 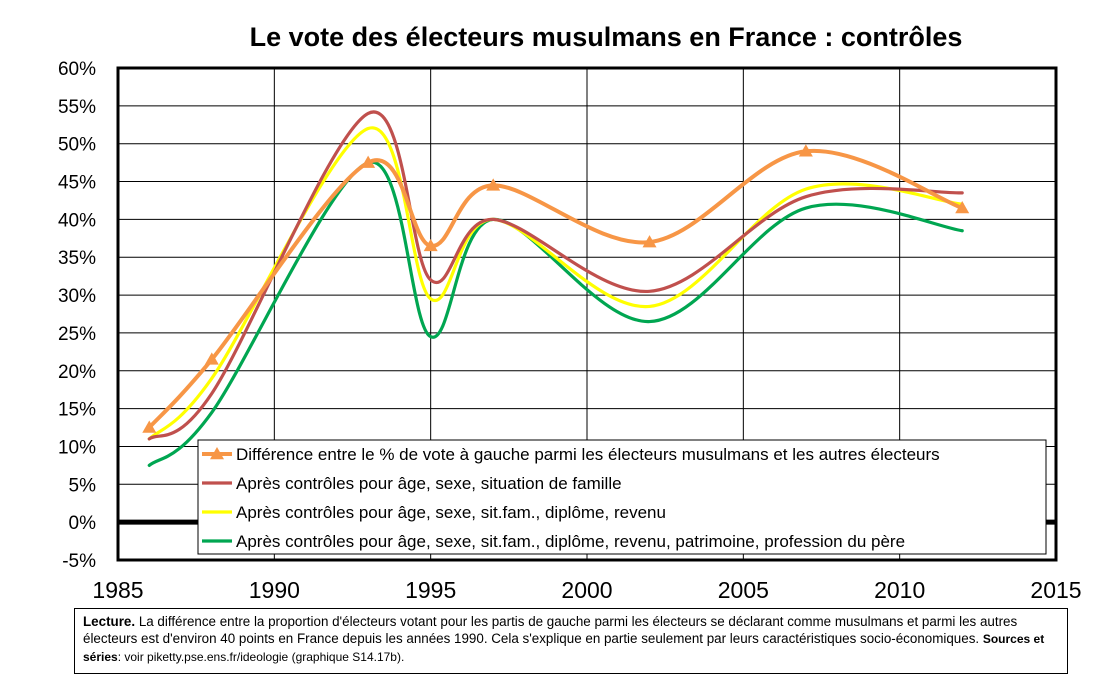 I want to click on legend-box, so click(x=622, y=497).